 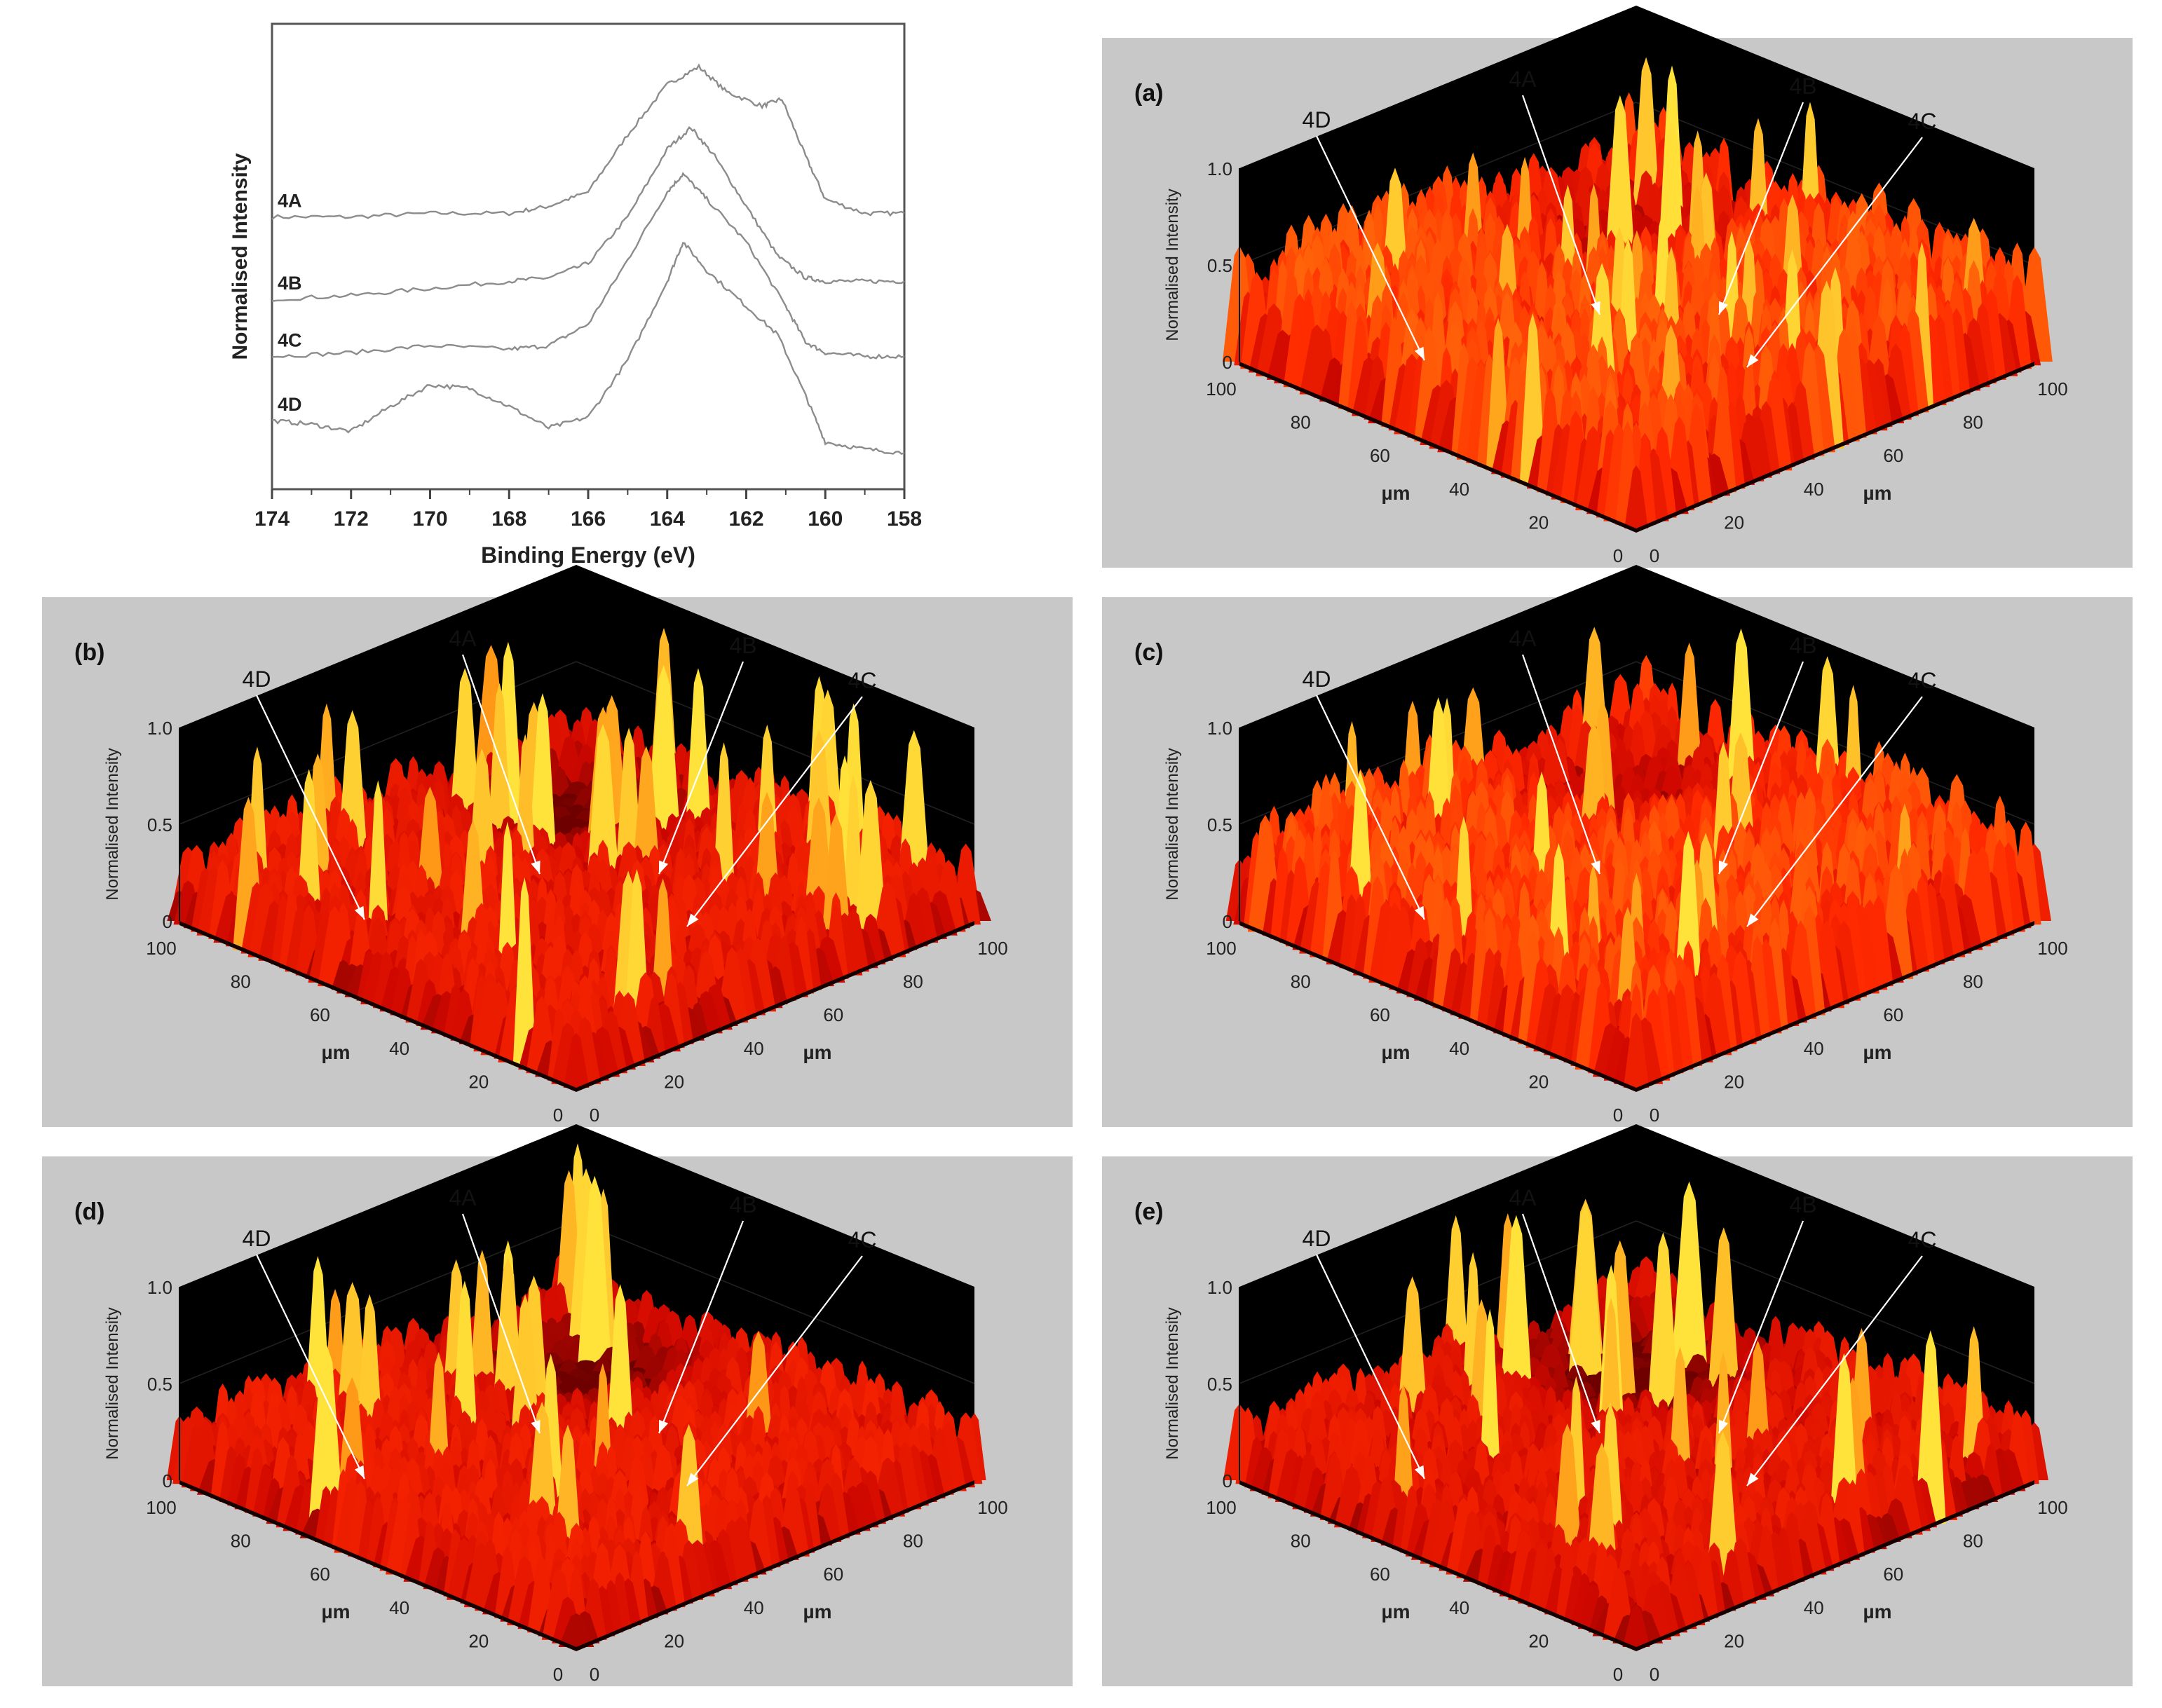 I want to click on panel-label: (b), so click(x=89, y=652).